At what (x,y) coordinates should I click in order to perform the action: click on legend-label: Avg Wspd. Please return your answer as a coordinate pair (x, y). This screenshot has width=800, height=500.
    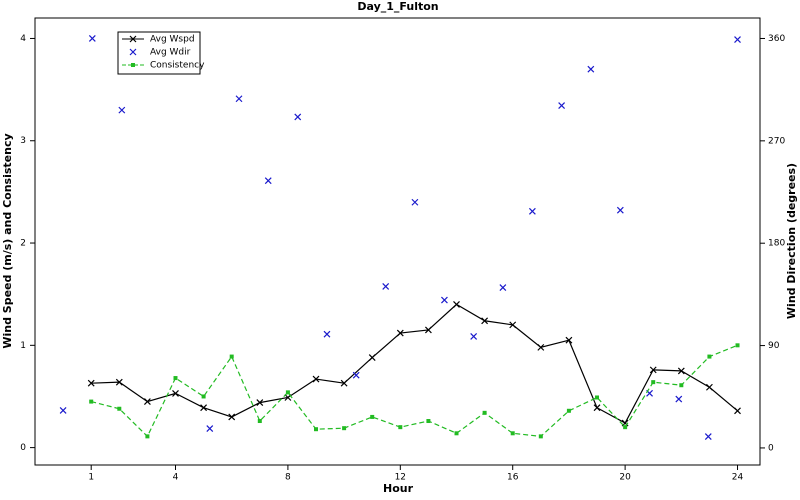
    Looking at the image, I should click on (172, 40).